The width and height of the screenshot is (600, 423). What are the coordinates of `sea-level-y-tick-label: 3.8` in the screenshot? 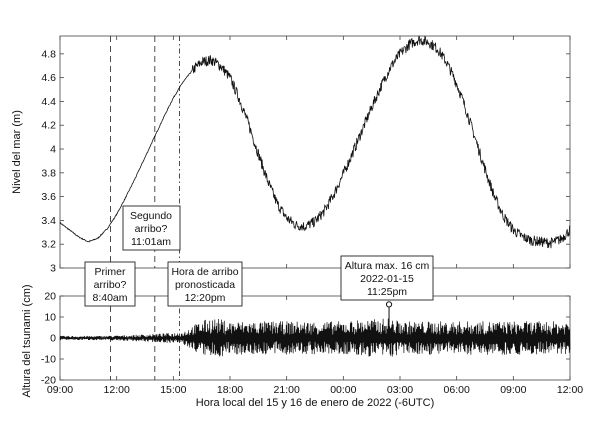 It's located at (48, 173).